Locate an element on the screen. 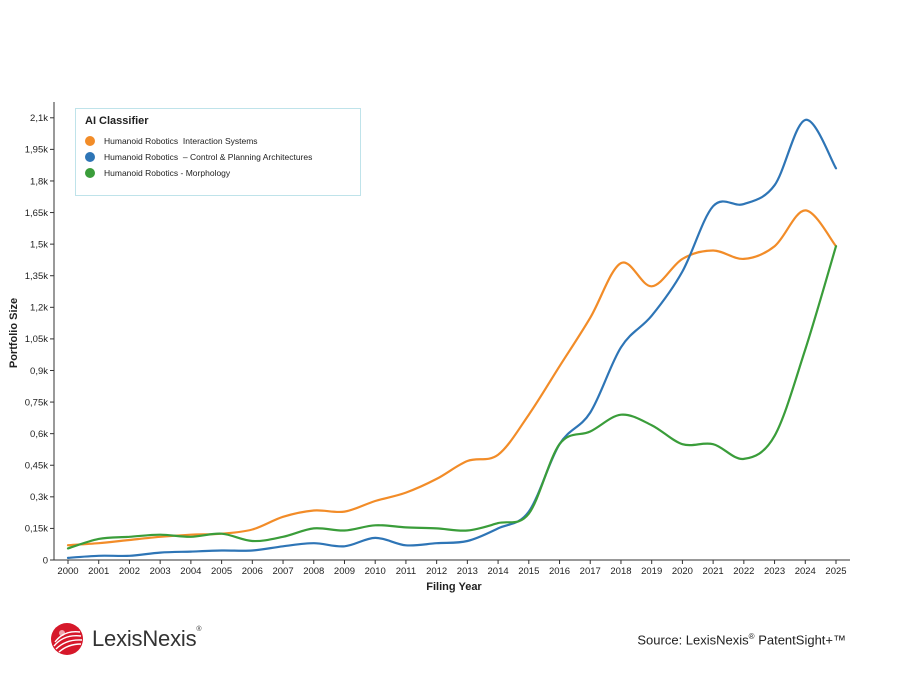 This screenshot has width=900, height=675. x-tick-label: 2013 is located at coordinates (467, 571).